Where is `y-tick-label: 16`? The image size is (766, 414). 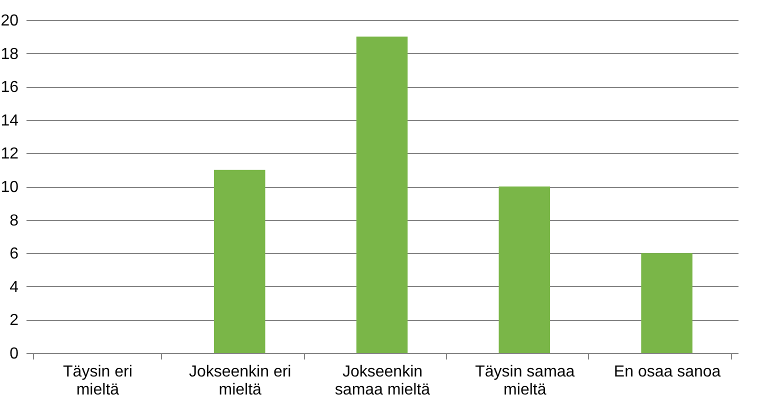 y-tick-label: 16 is located at coordinates (9, 87).